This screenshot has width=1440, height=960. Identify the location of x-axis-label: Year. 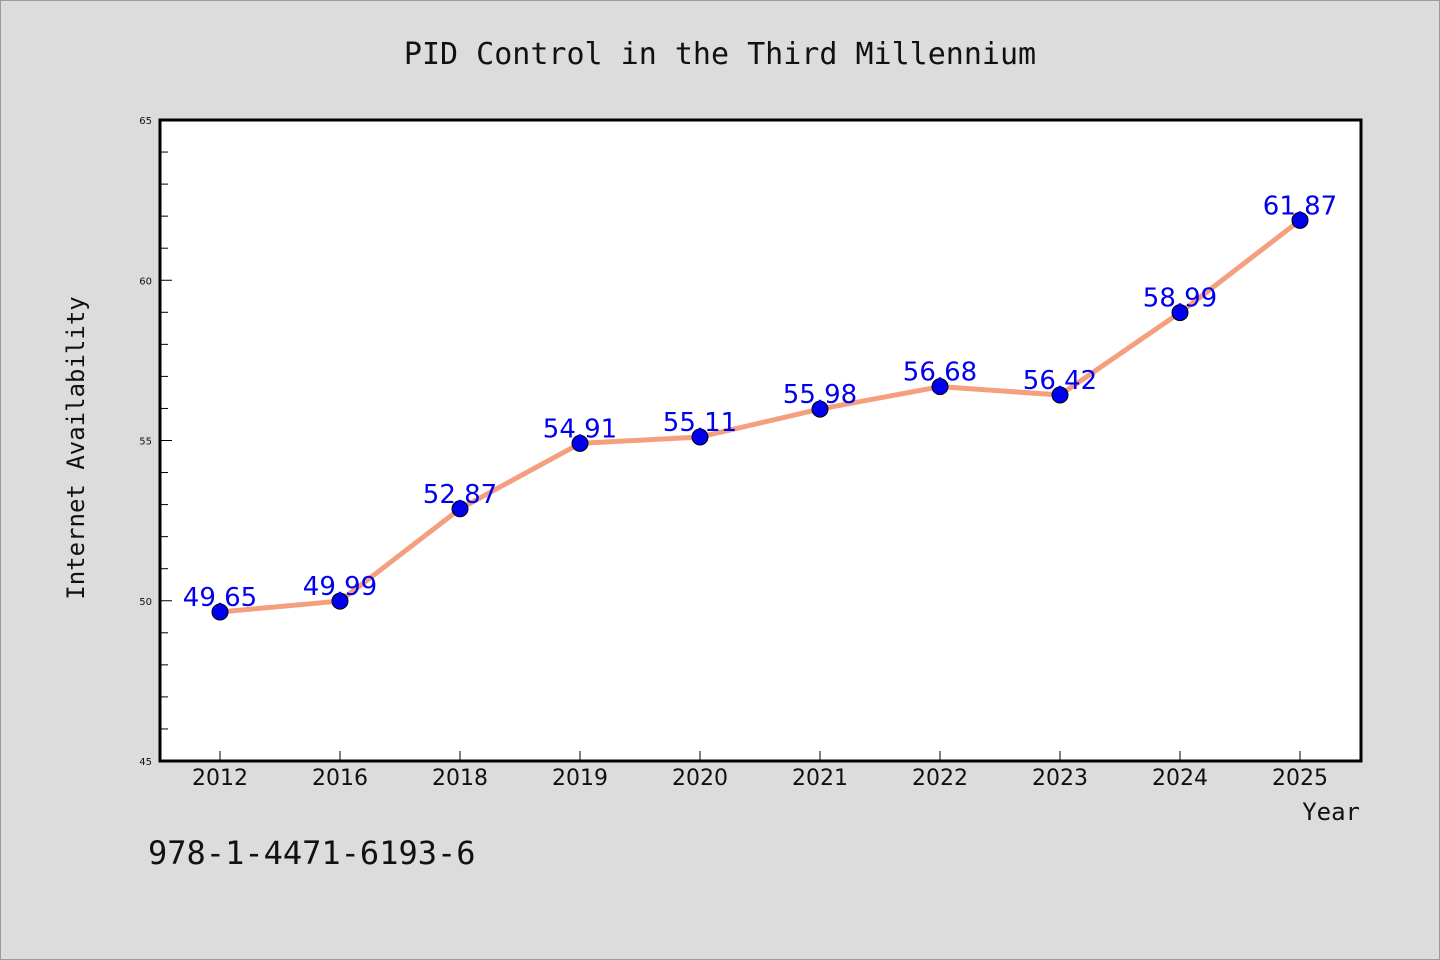
(1331, 812).